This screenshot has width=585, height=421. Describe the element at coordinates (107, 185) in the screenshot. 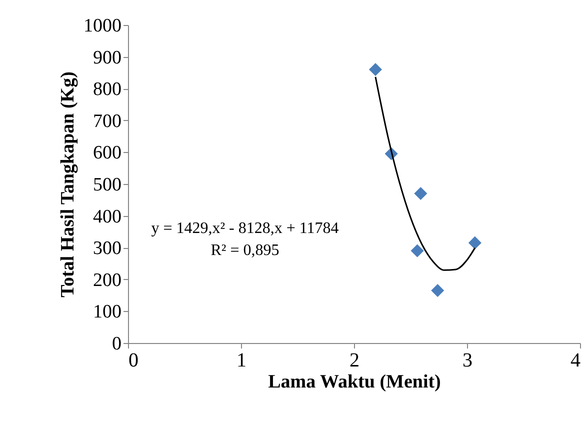

I see `y-tick-label: 500` at that location.